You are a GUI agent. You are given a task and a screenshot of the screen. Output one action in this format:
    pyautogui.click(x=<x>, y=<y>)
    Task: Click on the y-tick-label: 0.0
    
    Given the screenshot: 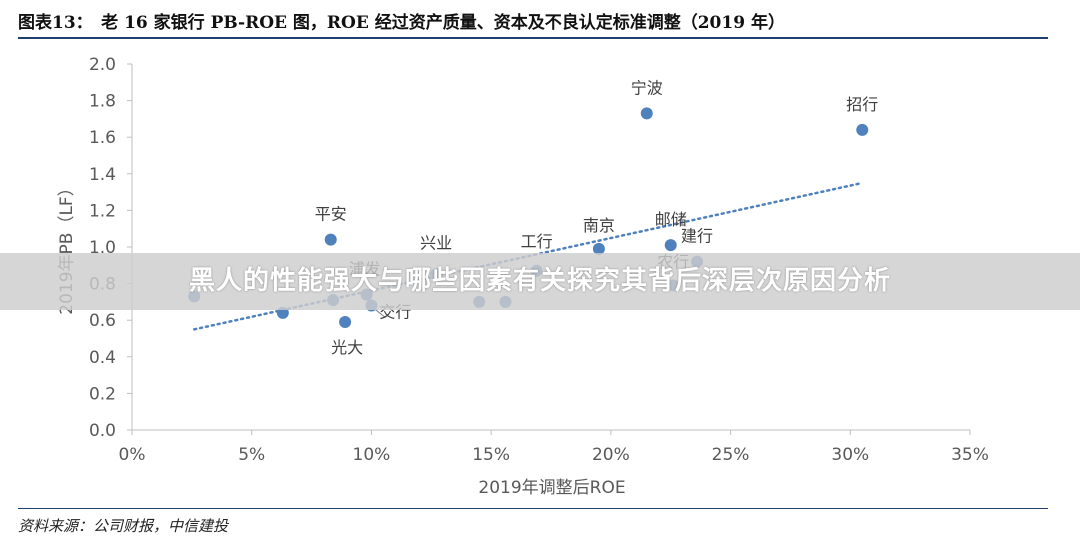 What is the action you would take?
    pyautogui.click(x=102, y=431)
    